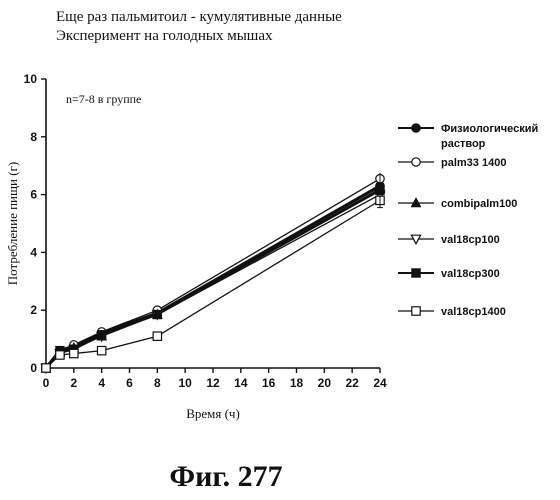 This screenshot has width=560, height=500. Describe the element at coordinates (213, 383) in the screenshot. I see `x-tick-label: 12` at that location.